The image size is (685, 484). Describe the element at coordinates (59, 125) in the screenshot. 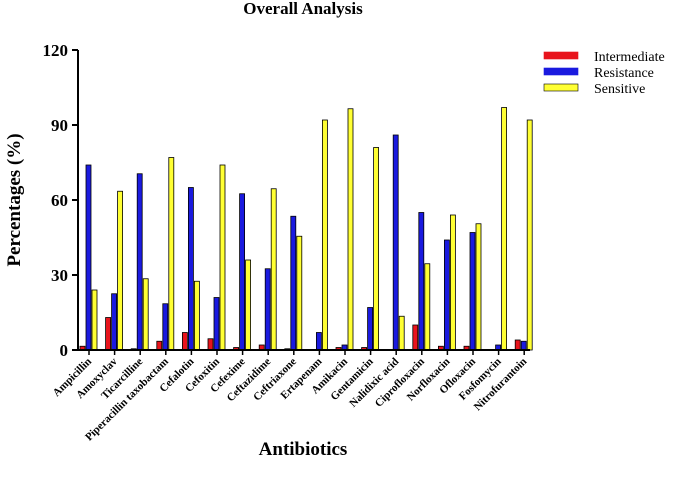

I see `y-tick-label: 90` at that location.